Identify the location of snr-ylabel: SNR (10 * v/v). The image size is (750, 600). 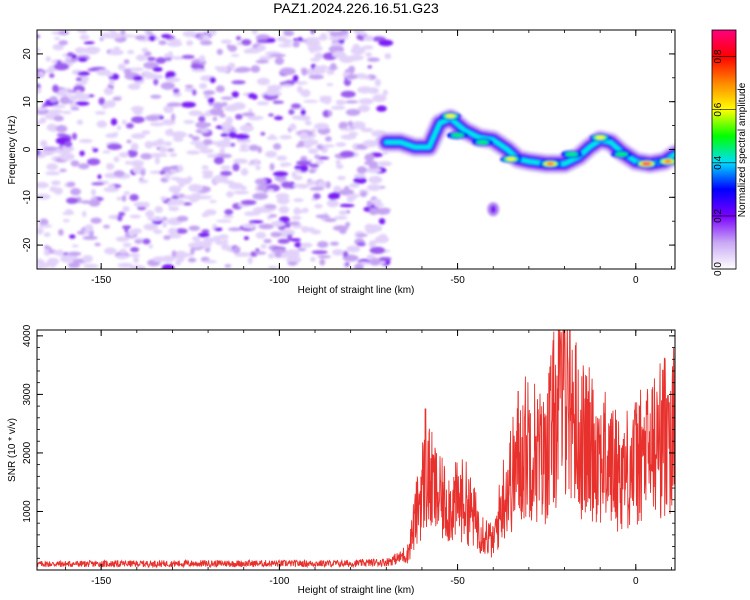
(12, 450).